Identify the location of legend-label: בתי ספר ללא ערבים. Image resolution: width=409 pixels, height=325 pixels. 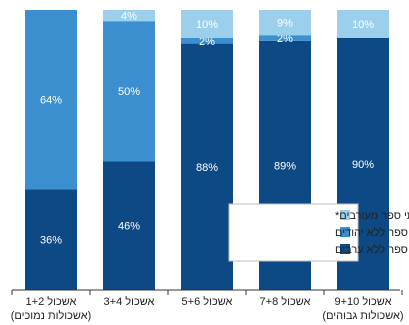
(372, 249).